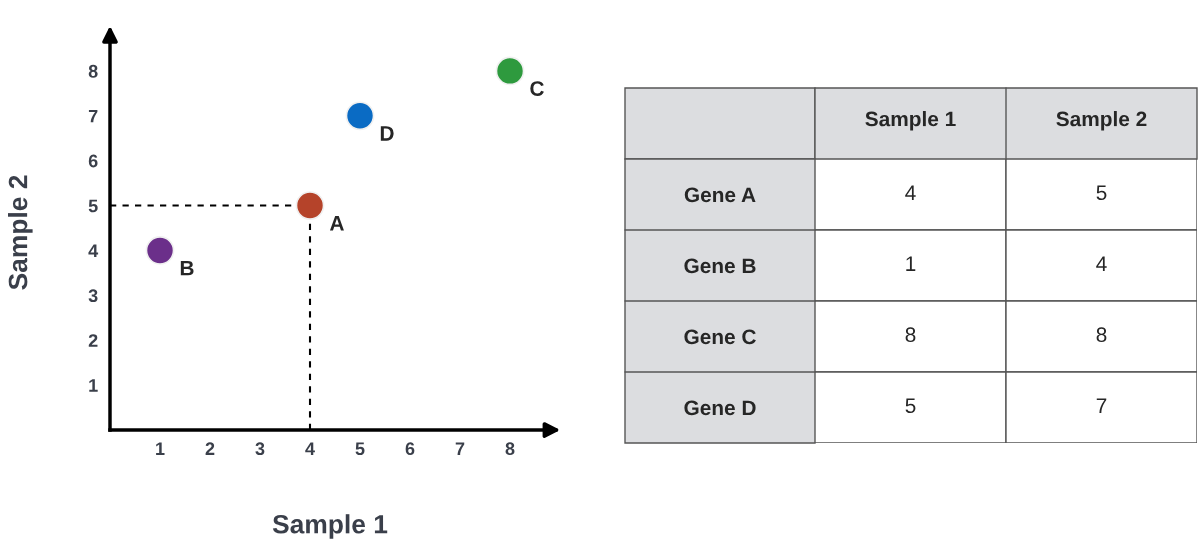 The width and height of the screenshot is (1198, 554). Describe the element at coordinates (93, 206) in the screenshot. I see `y-tick-label: 5` at that location.